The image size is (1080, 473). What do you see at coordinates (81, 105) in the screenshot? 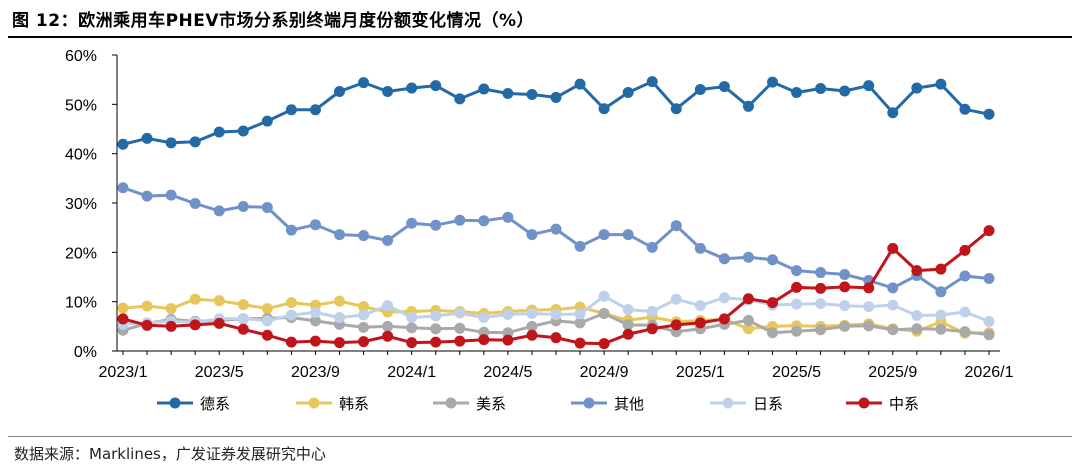
I see `y-tick-label: 50%` at bounding box center [81, 105].